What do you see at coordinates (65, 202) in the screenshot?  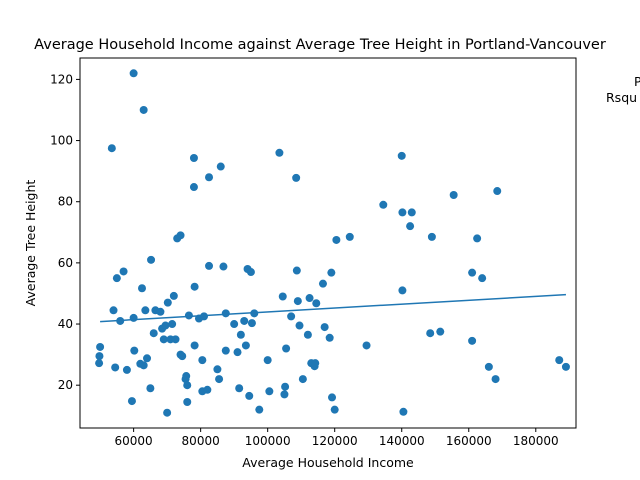 I see `y-tick-label: 80` at bounding box center [65, 202].